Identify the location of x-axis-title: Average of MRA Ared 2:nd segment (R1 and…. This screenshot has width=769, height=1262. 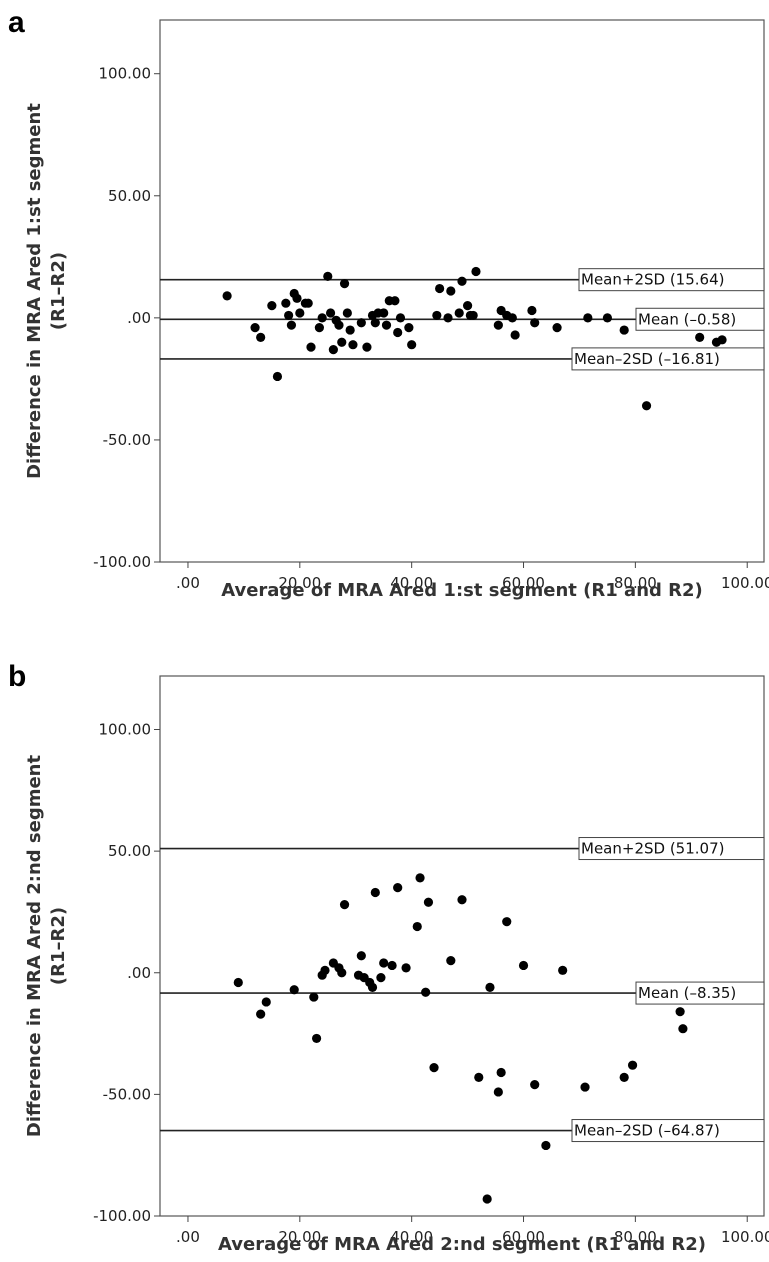
(462, 1244).